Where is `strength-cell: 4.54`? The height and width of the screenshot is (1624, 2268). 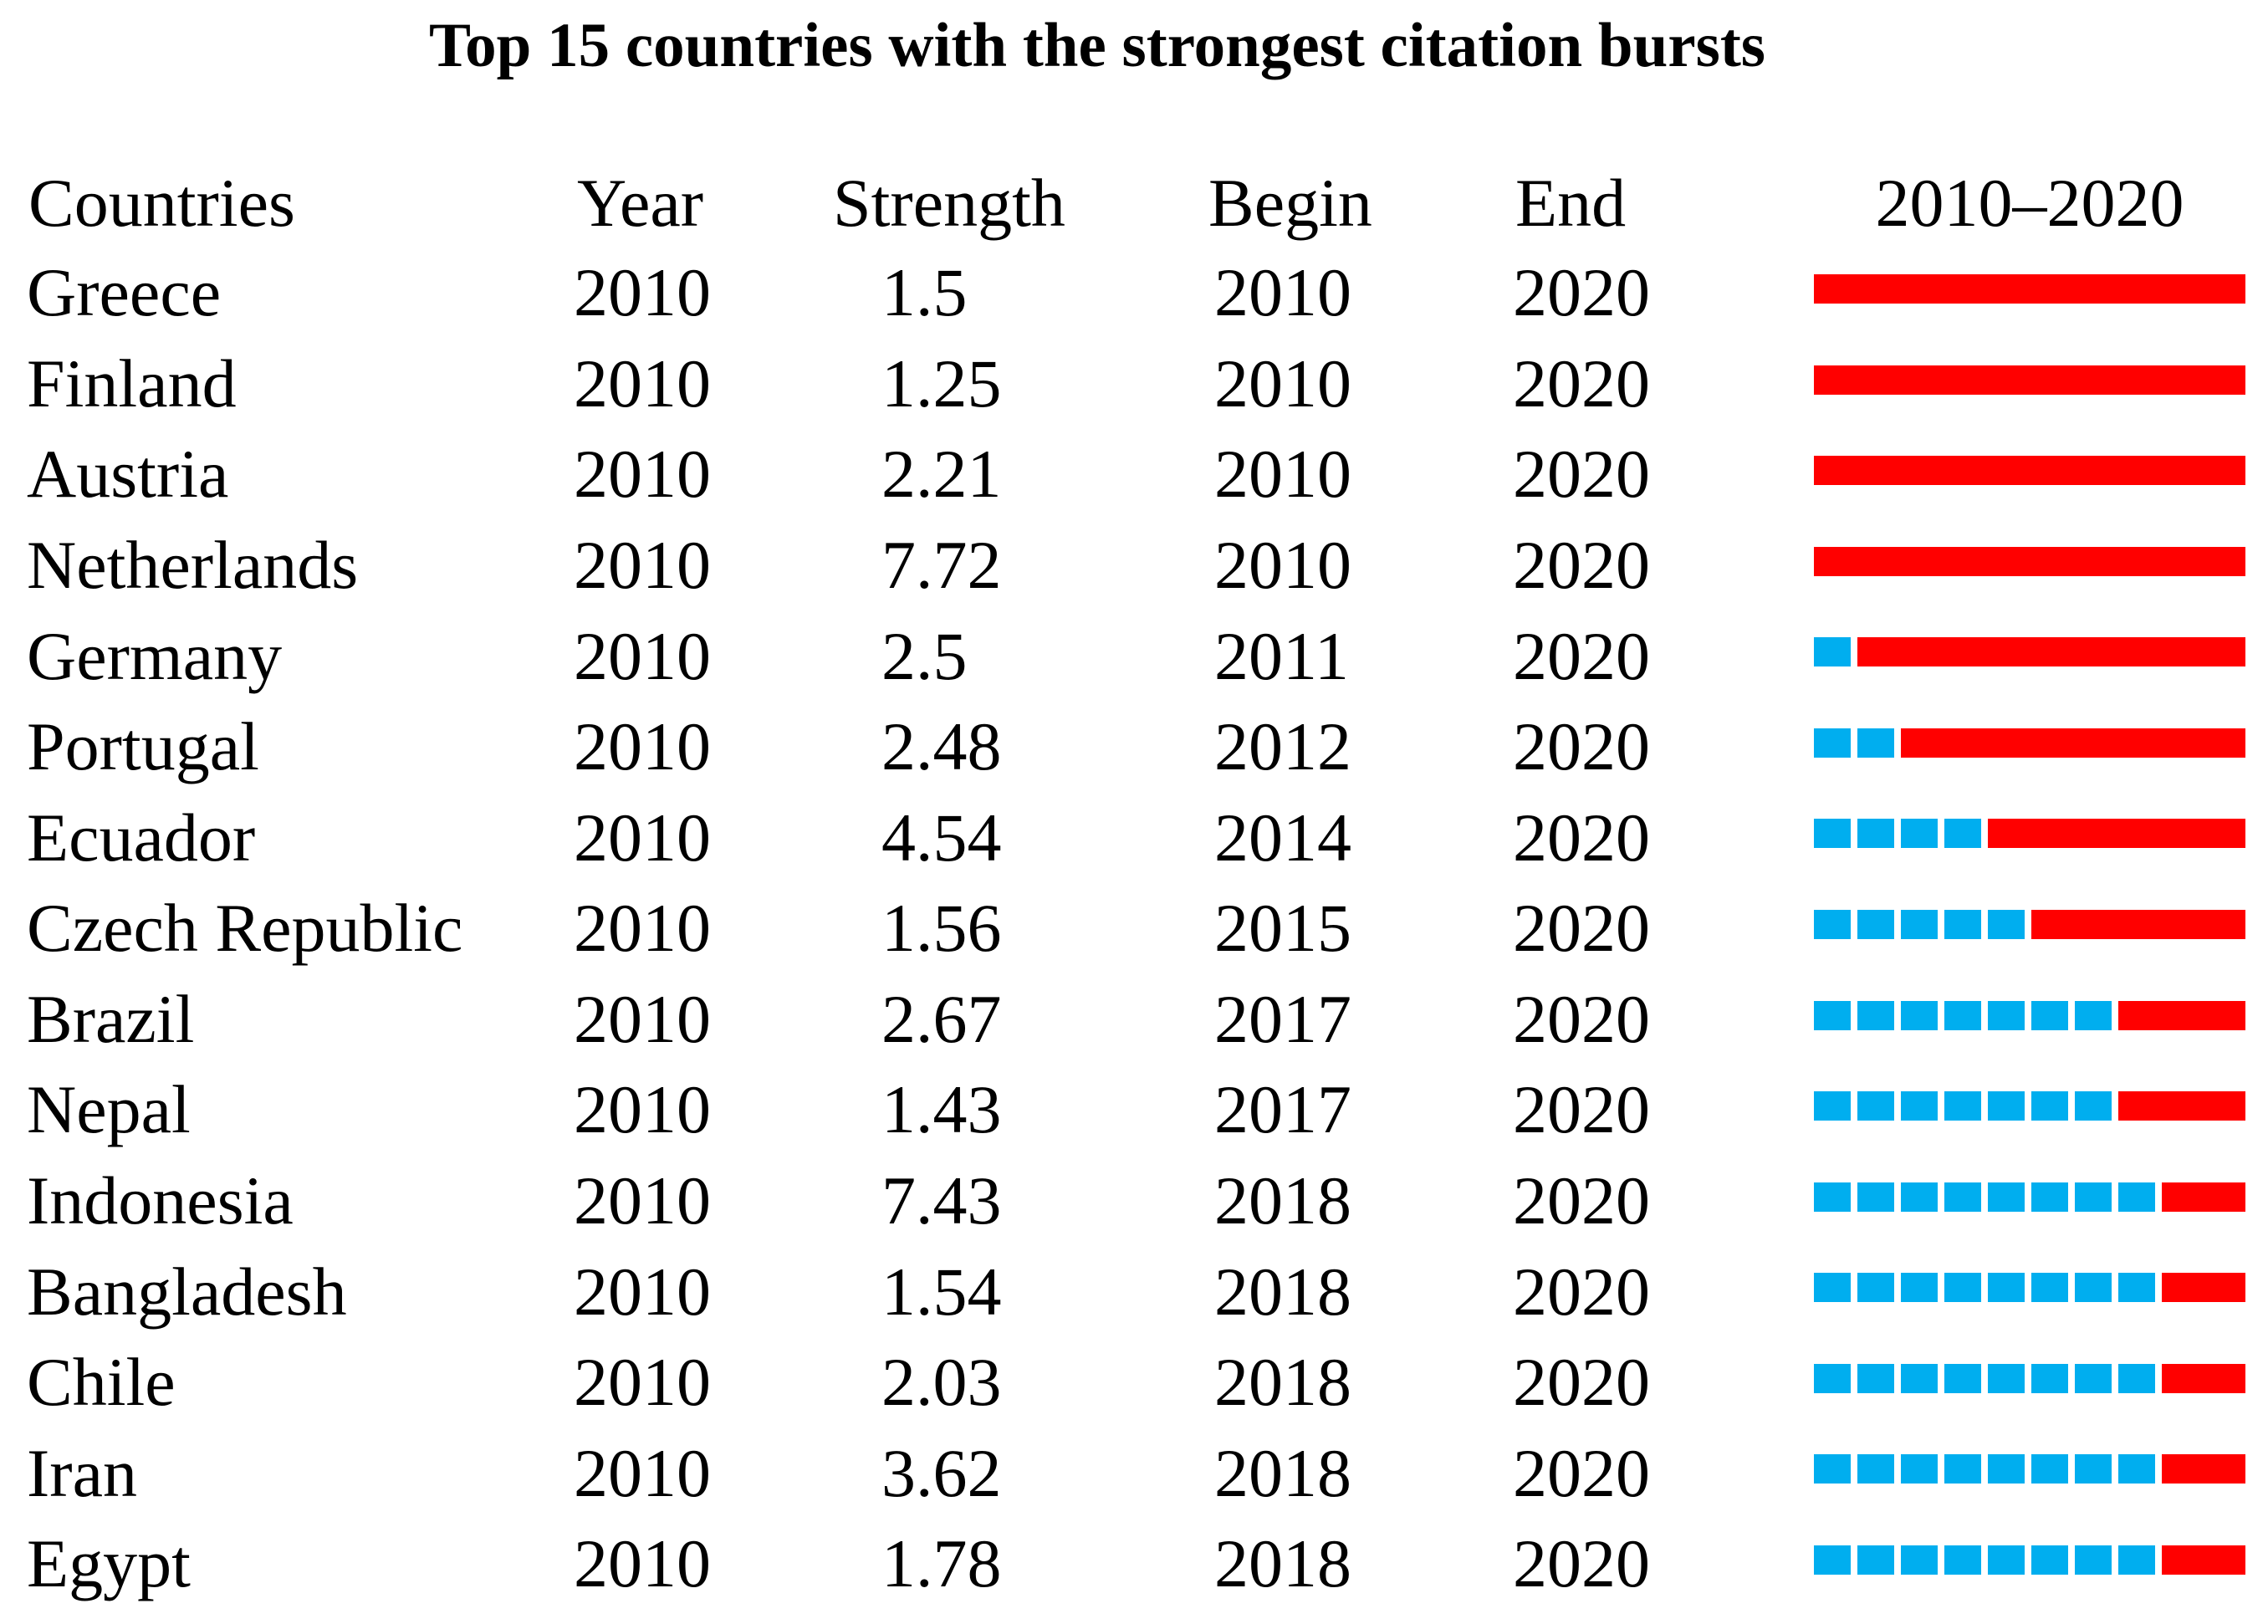
strength-cell: 4.54 is located at coordinates (941, 837).